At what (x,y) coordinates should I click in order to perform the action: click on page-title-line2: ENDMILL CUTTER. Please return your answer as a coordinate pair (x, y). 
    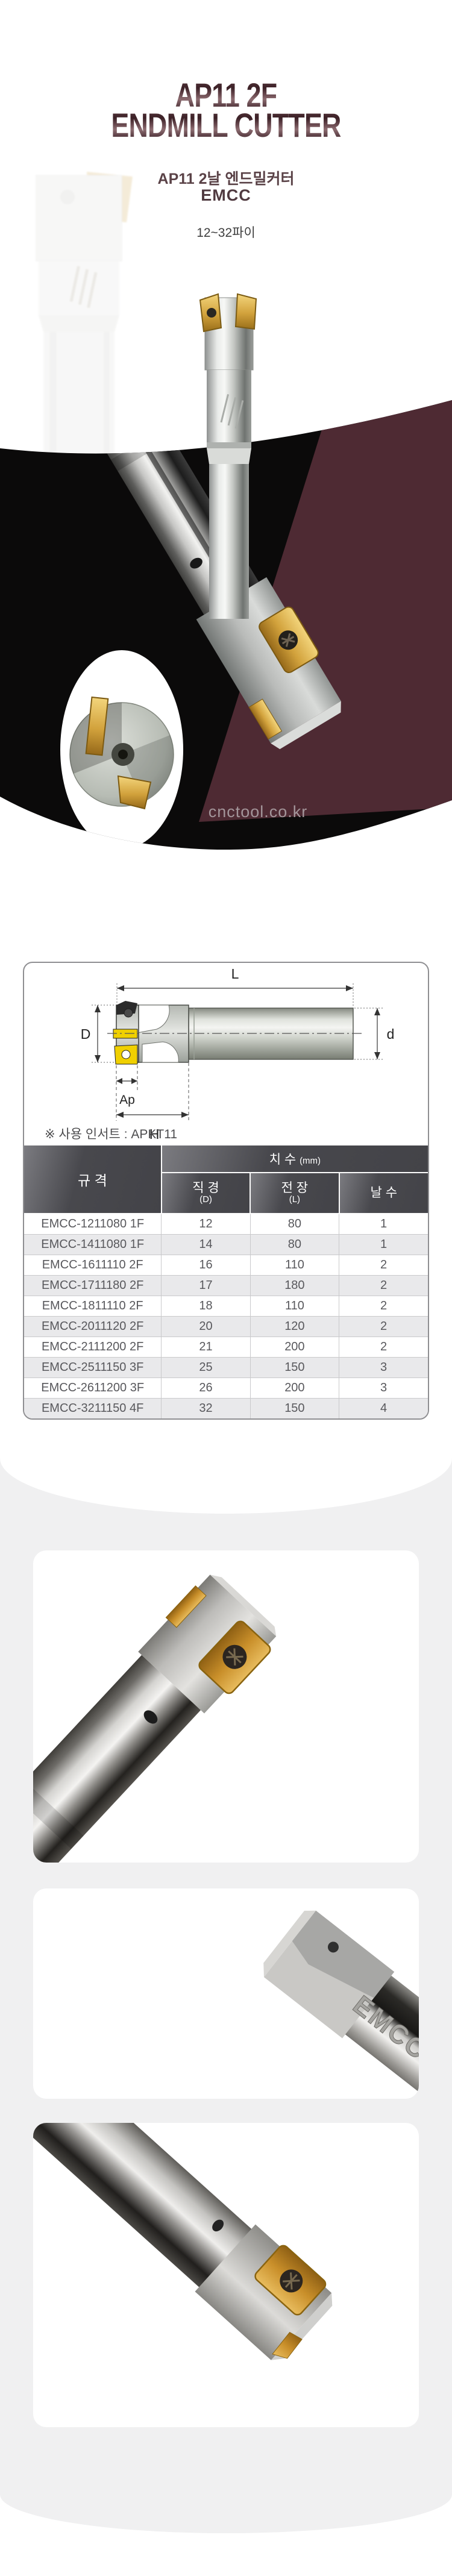
    Looking at the image, I should click on (226, 125).